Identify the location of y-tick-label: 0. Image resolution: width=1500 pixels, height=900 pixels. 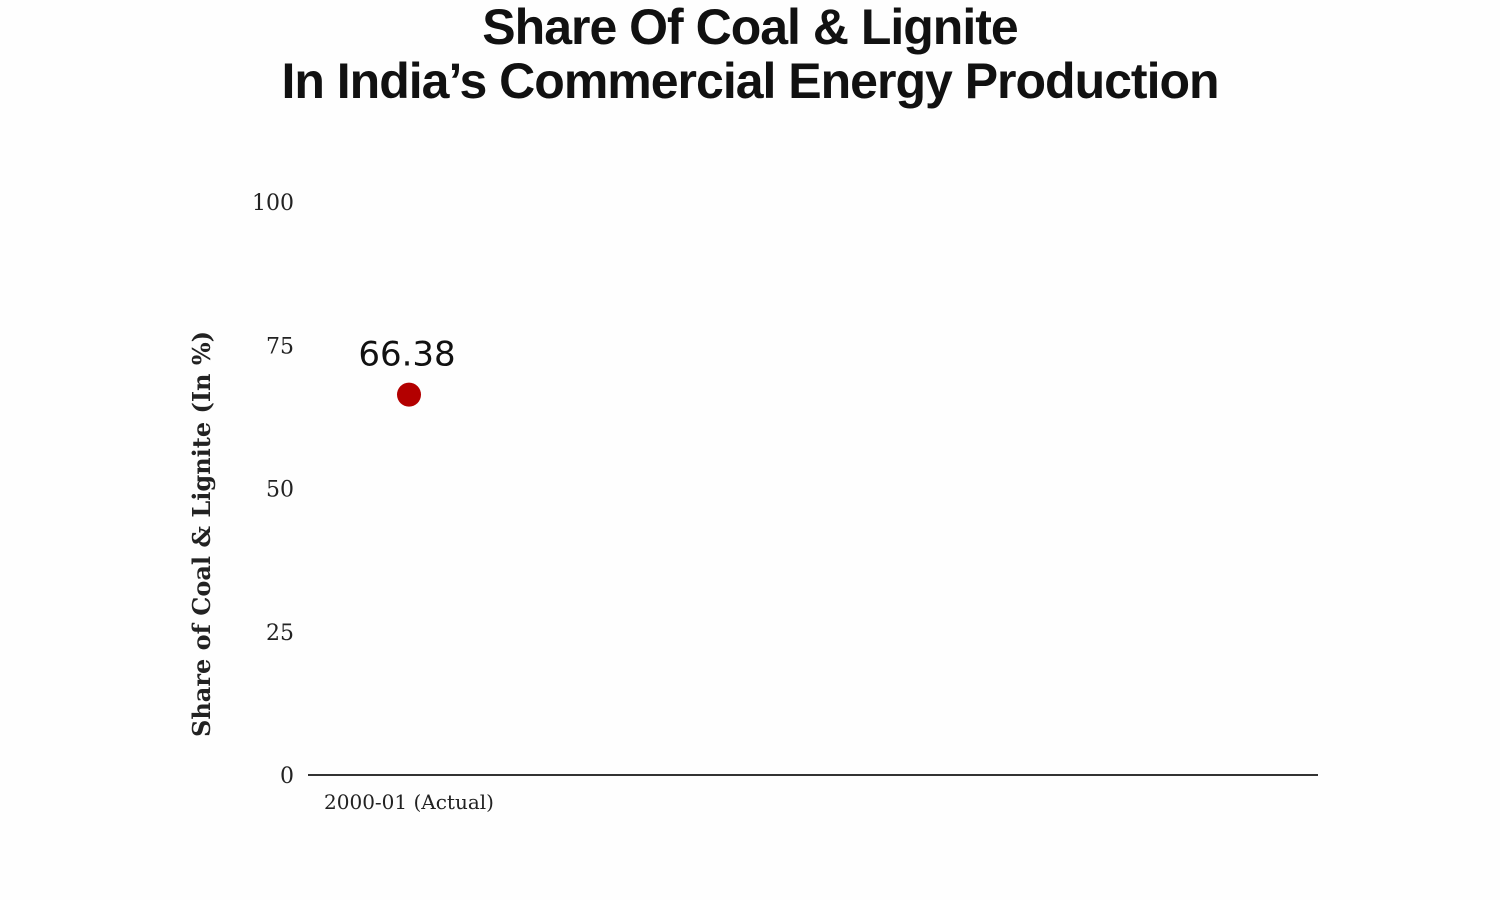
(287, 776).